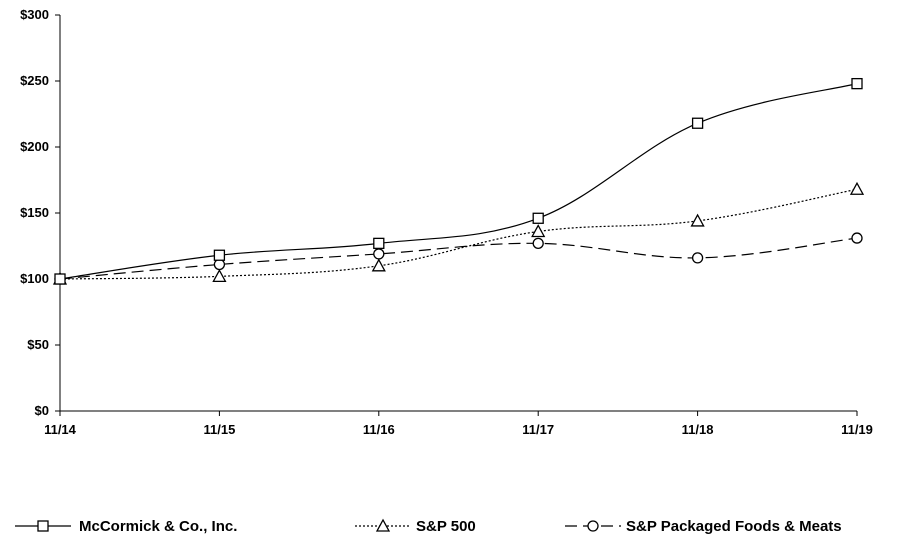  Describe the element at coordinates (34, 212) in the screenshot. I see `y-tick-label: $150` at that location.